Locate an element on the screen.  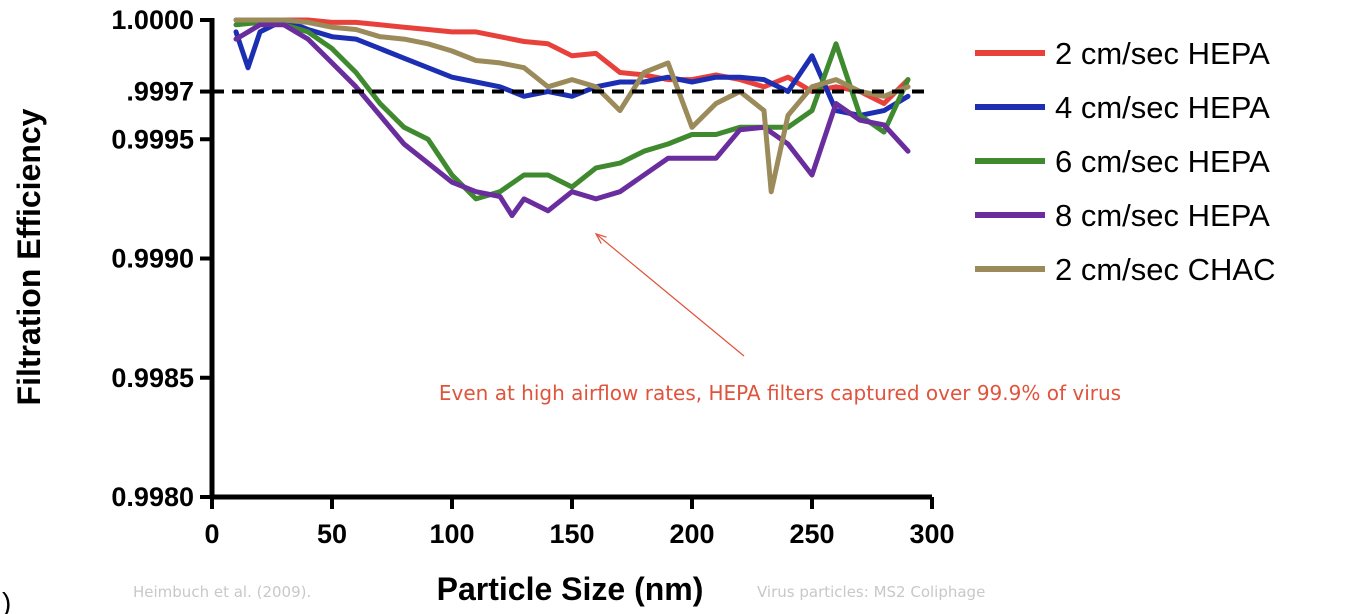
edge-glyph: ) is located at coordinates (6, 600).